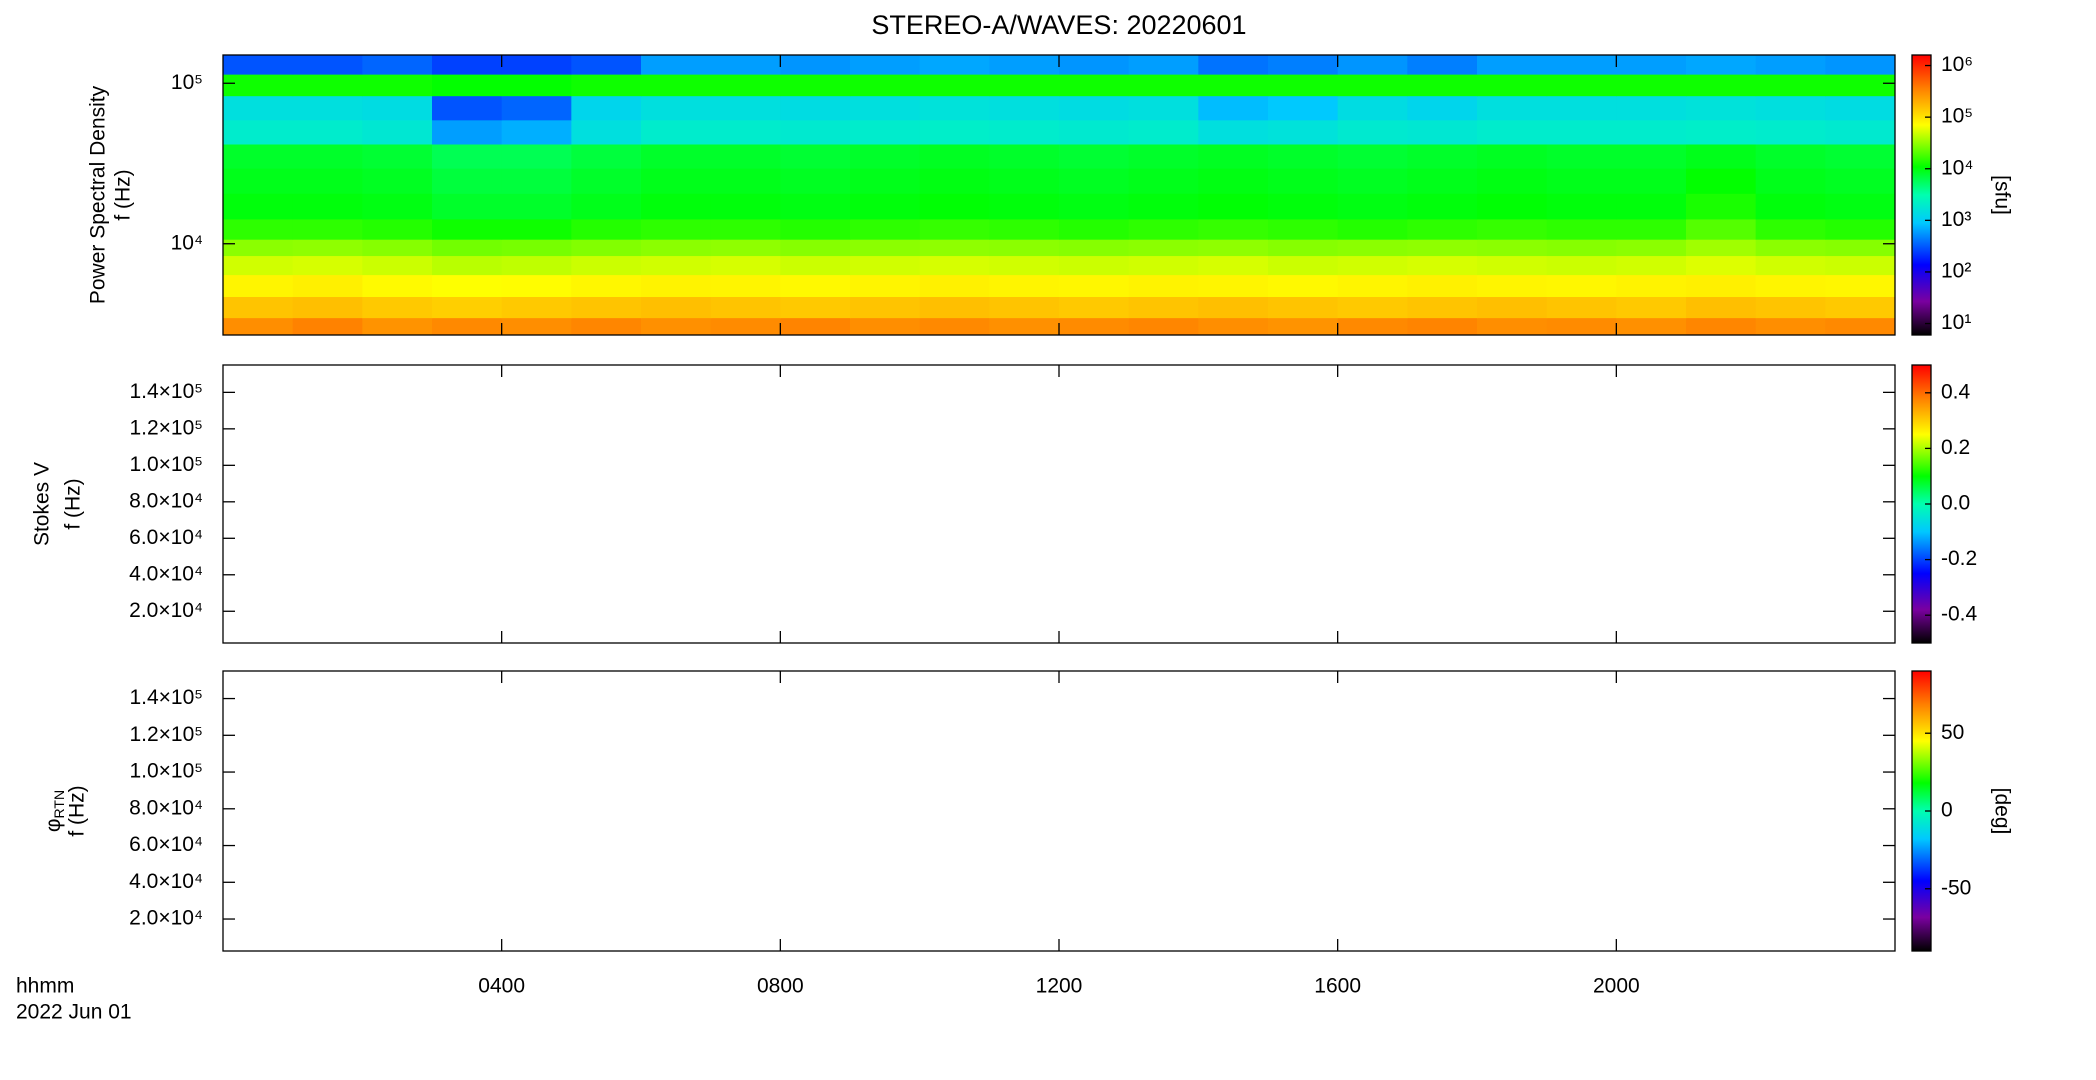  I want to click on date-label: 2022 Jun 01, so click(74, 1012).